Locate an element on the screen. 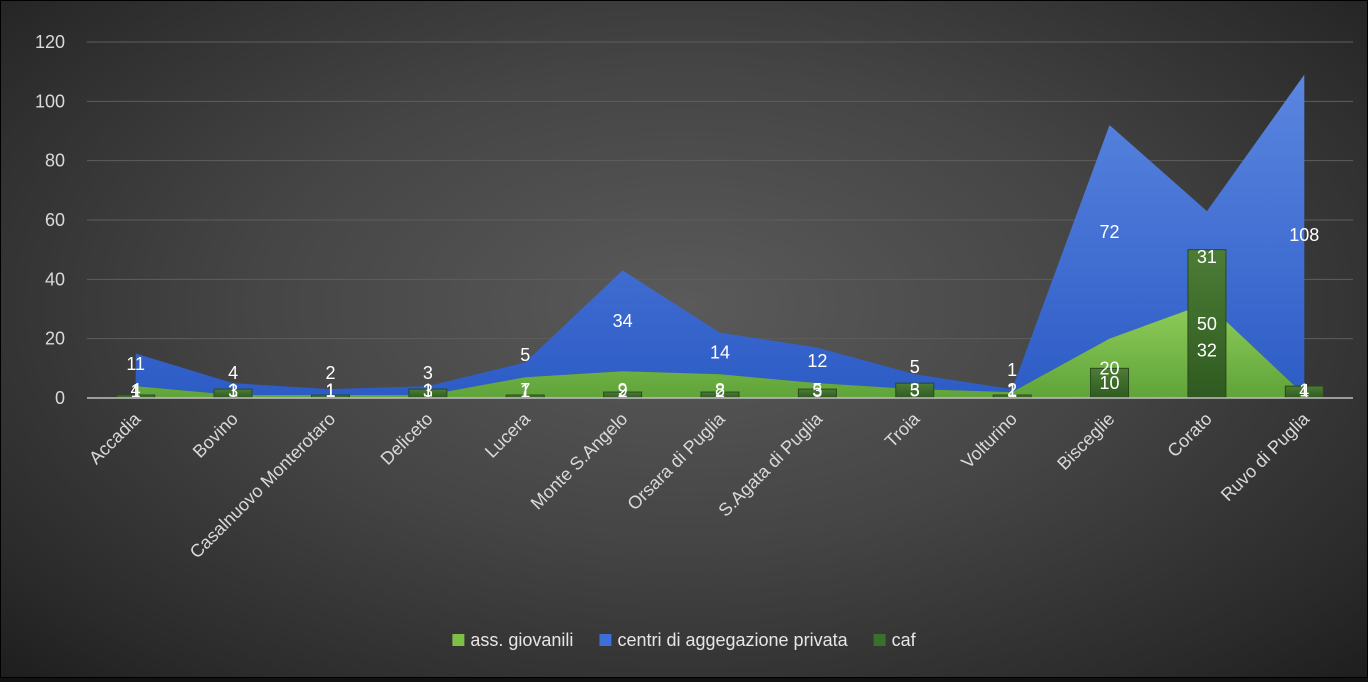 The height and width of the screenshot is (682, 1368). data-label-caf: 5 is located at coordinates (915, 391).